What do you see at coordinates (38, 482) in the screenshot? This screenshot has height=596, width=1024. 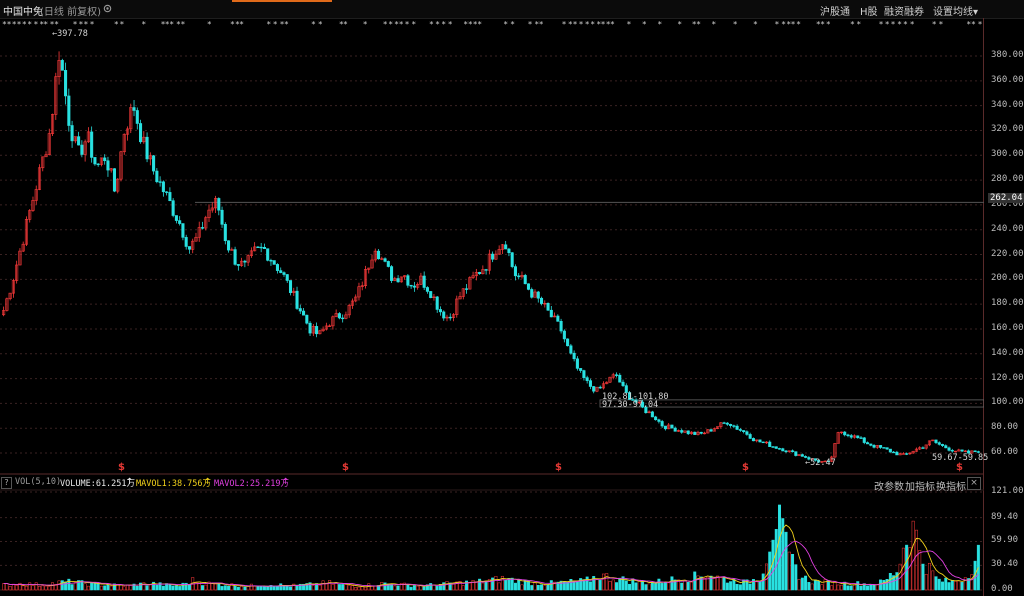 I see `indicator-name: VOL(5,10)` at bounding box center [38, 482].